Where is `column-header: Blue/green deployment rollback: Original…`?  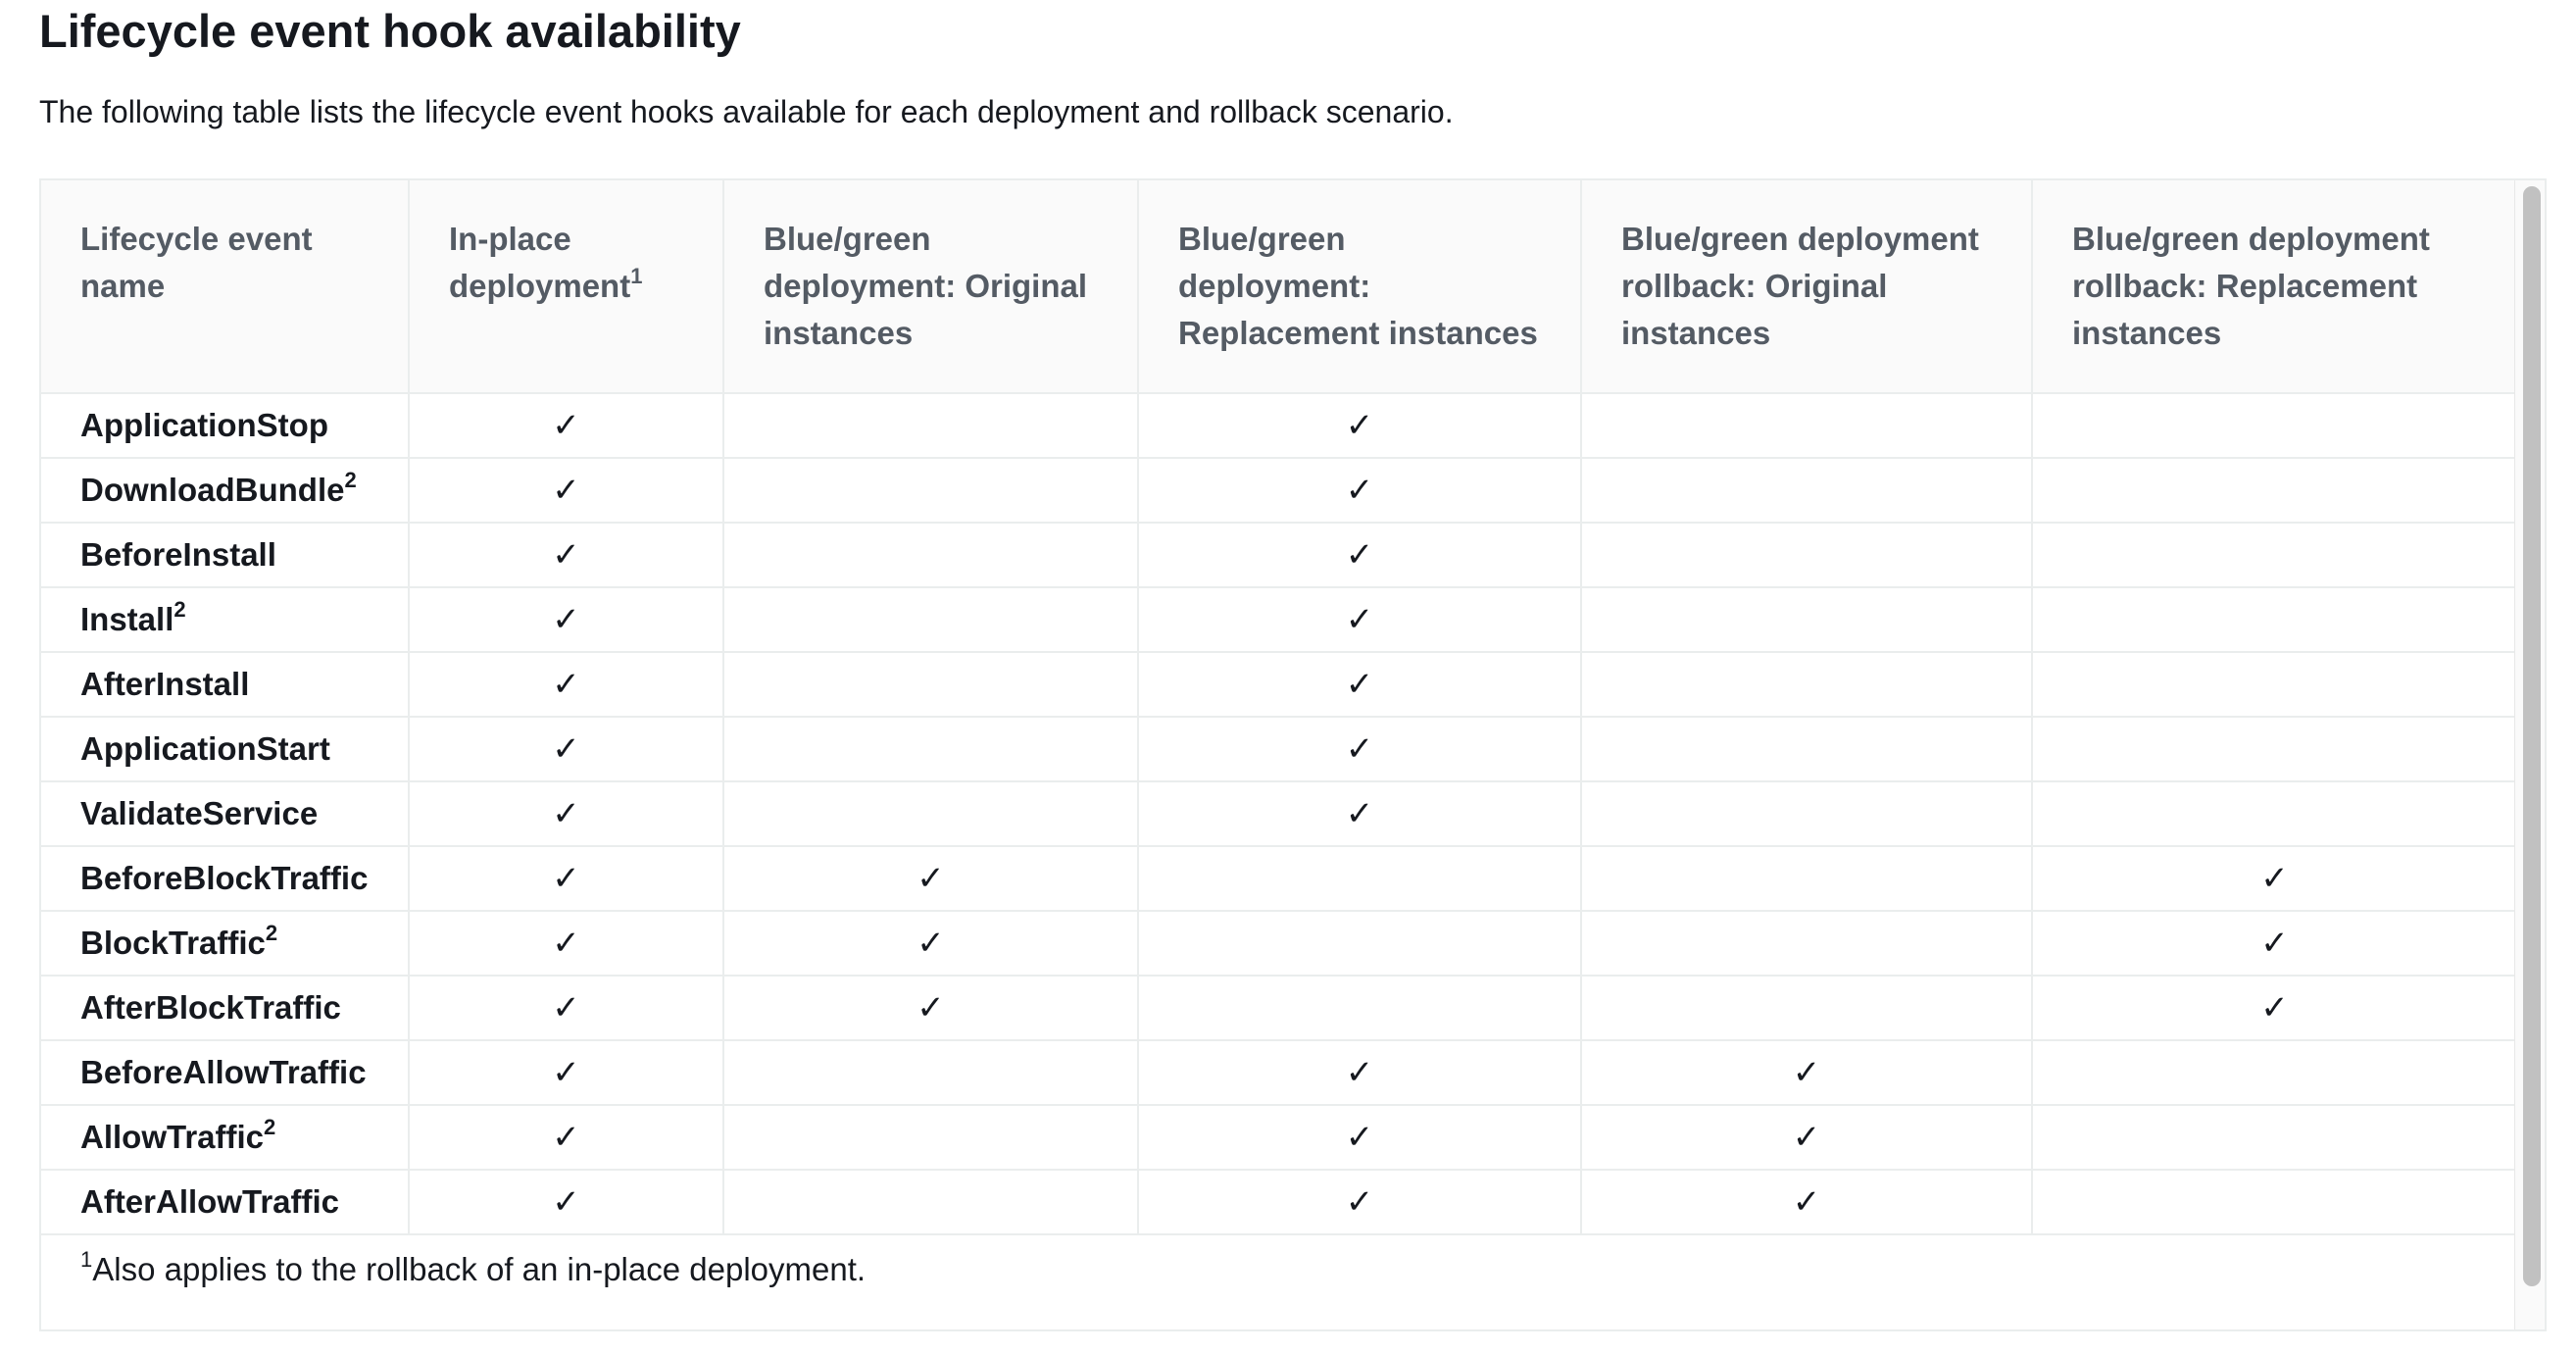
column-header: Blue/green deployment rollback: Original… is located at coordinates (1807, 287).